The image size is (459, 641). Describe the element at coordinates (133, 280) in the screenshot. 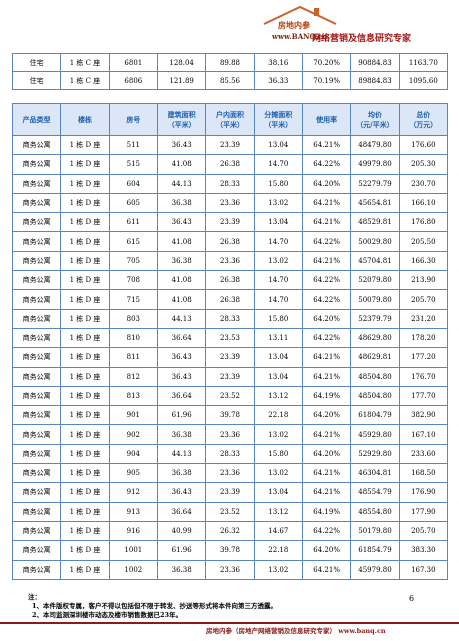

I see `table-cell: 708` at that location.